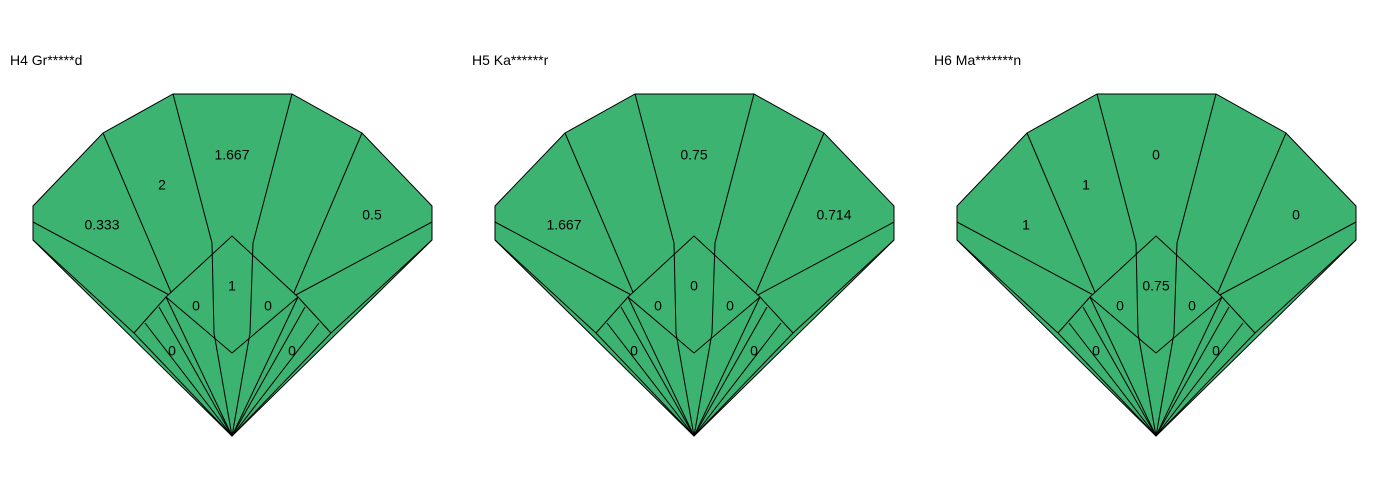 The width and height of the screenshot is (1386, 490). Describe the element at coordinates (563, 225) in the screenshot. I see `facet-value-crown-far-left: 1.667` at that location.